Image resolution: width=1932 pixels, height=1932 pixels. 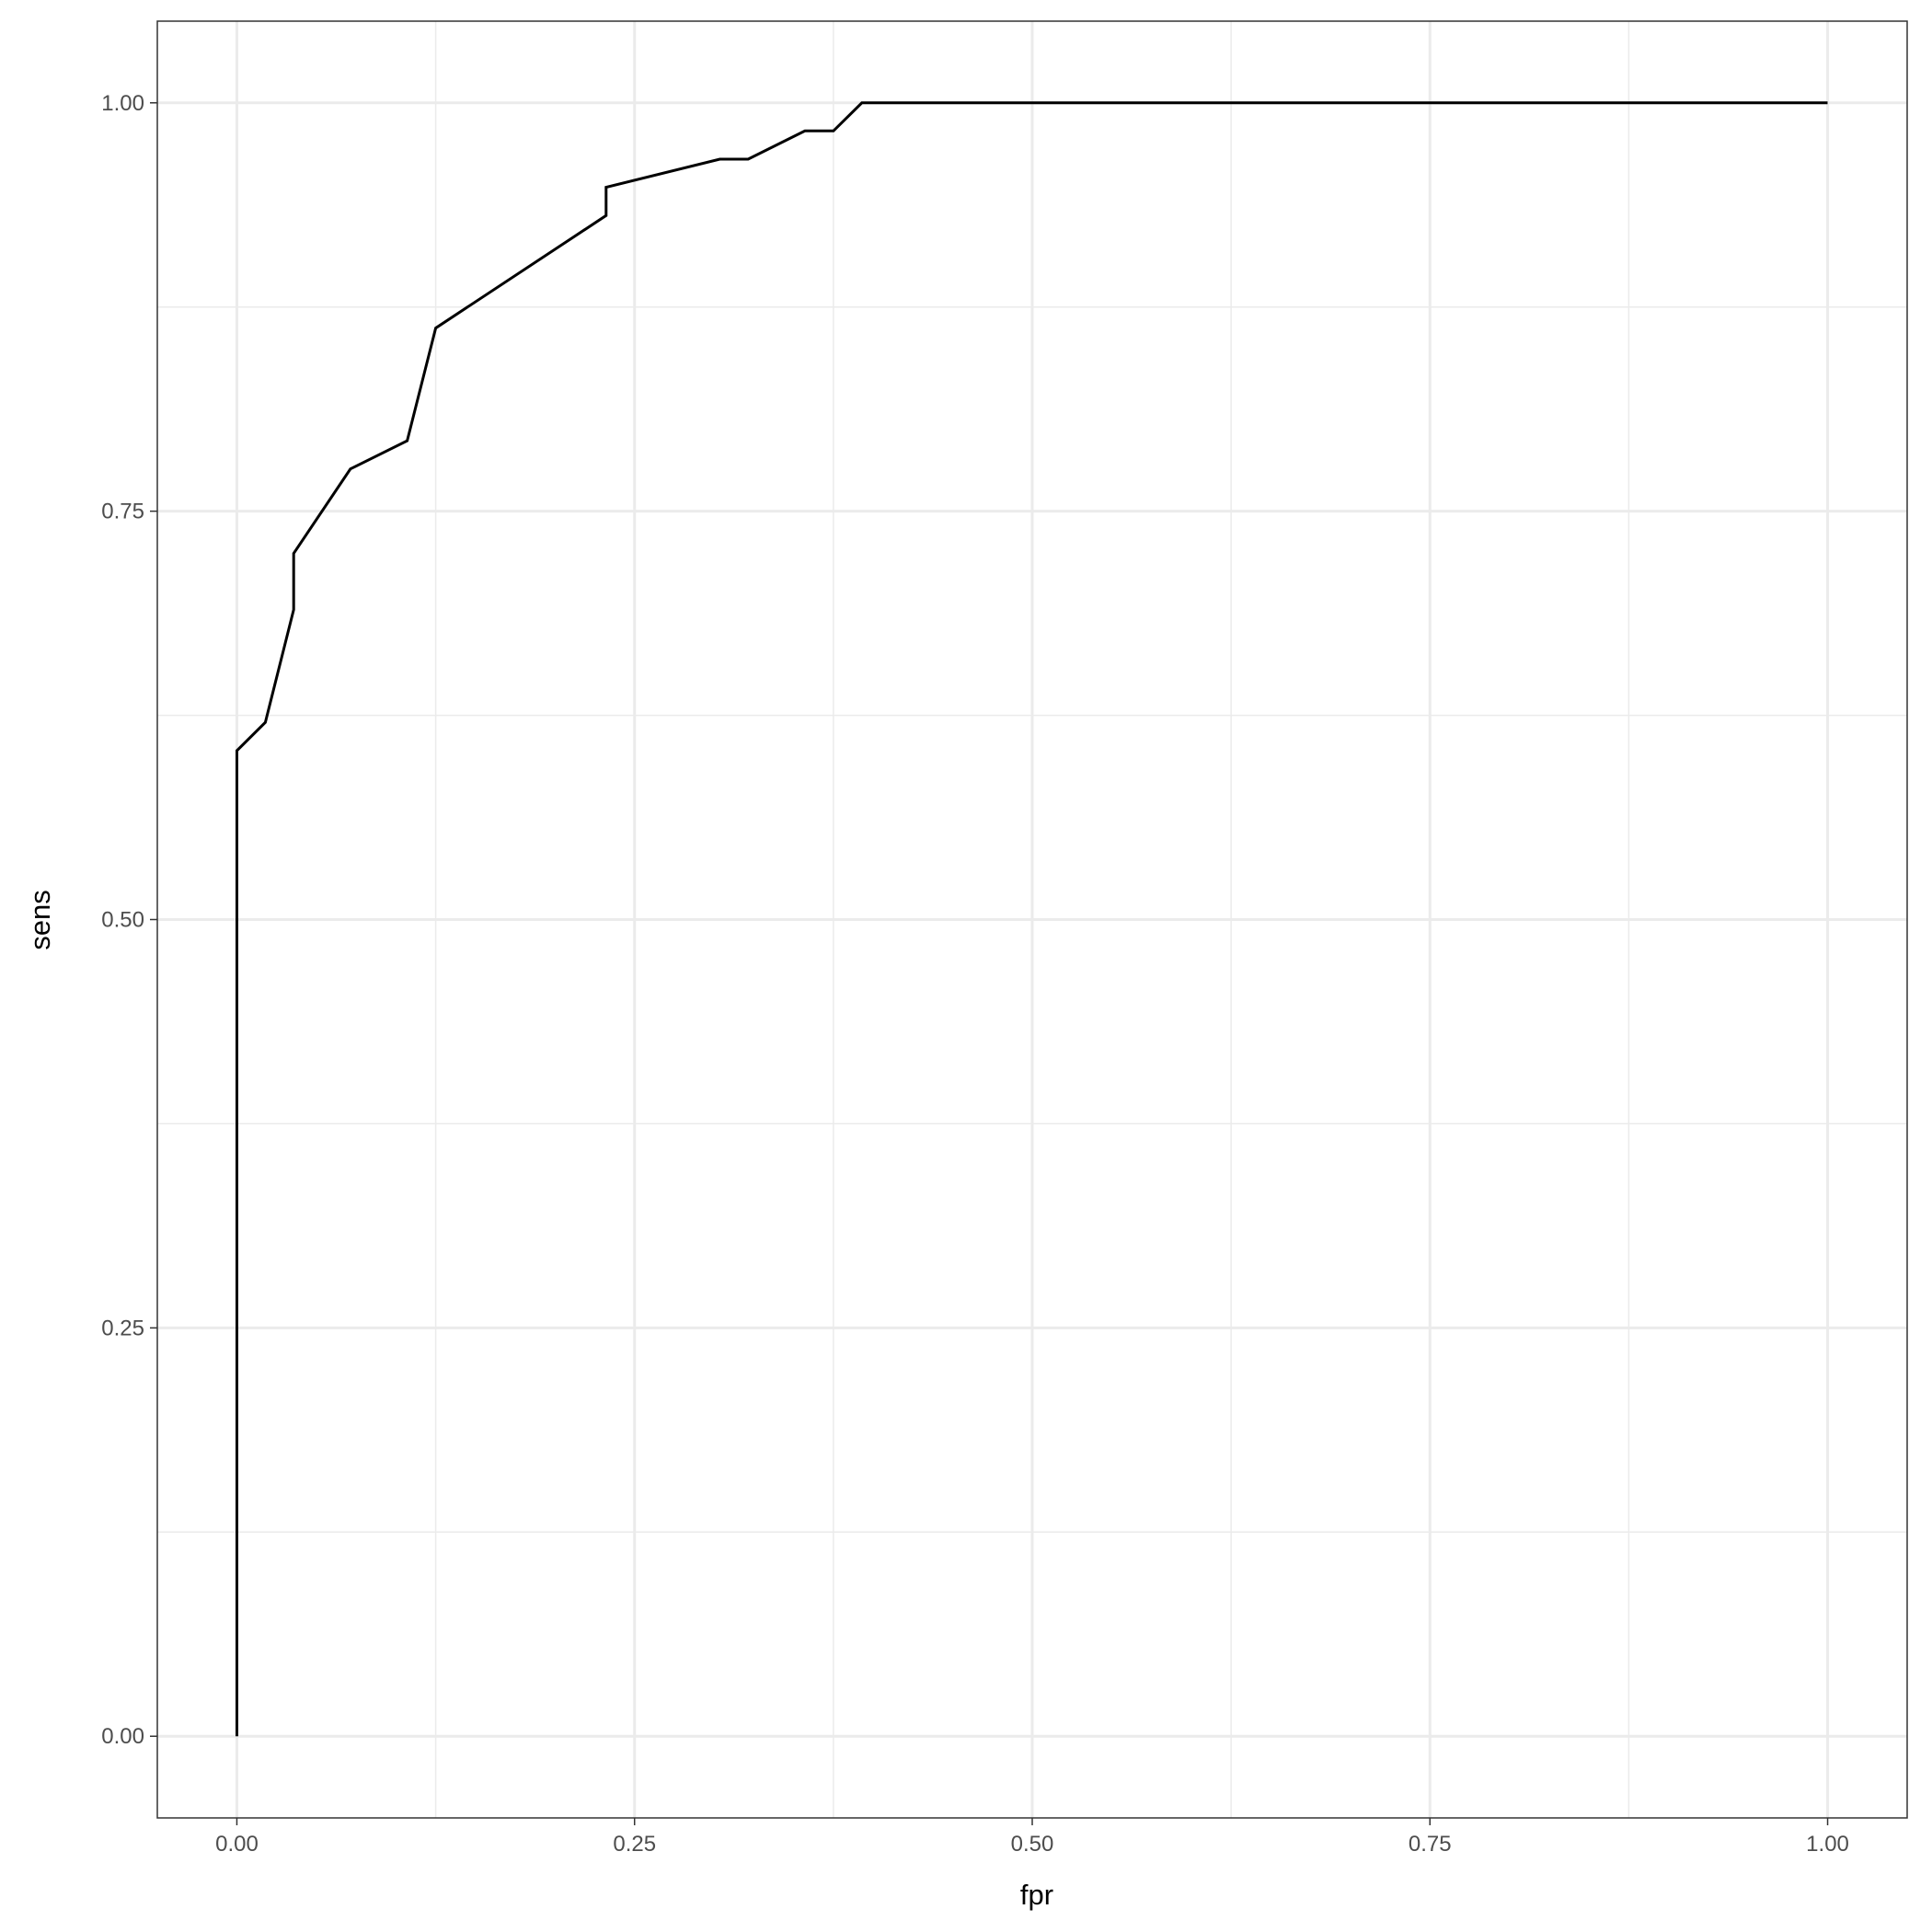 I want to click on x-tick-label: 0.25, so click(x=634, y=1844).